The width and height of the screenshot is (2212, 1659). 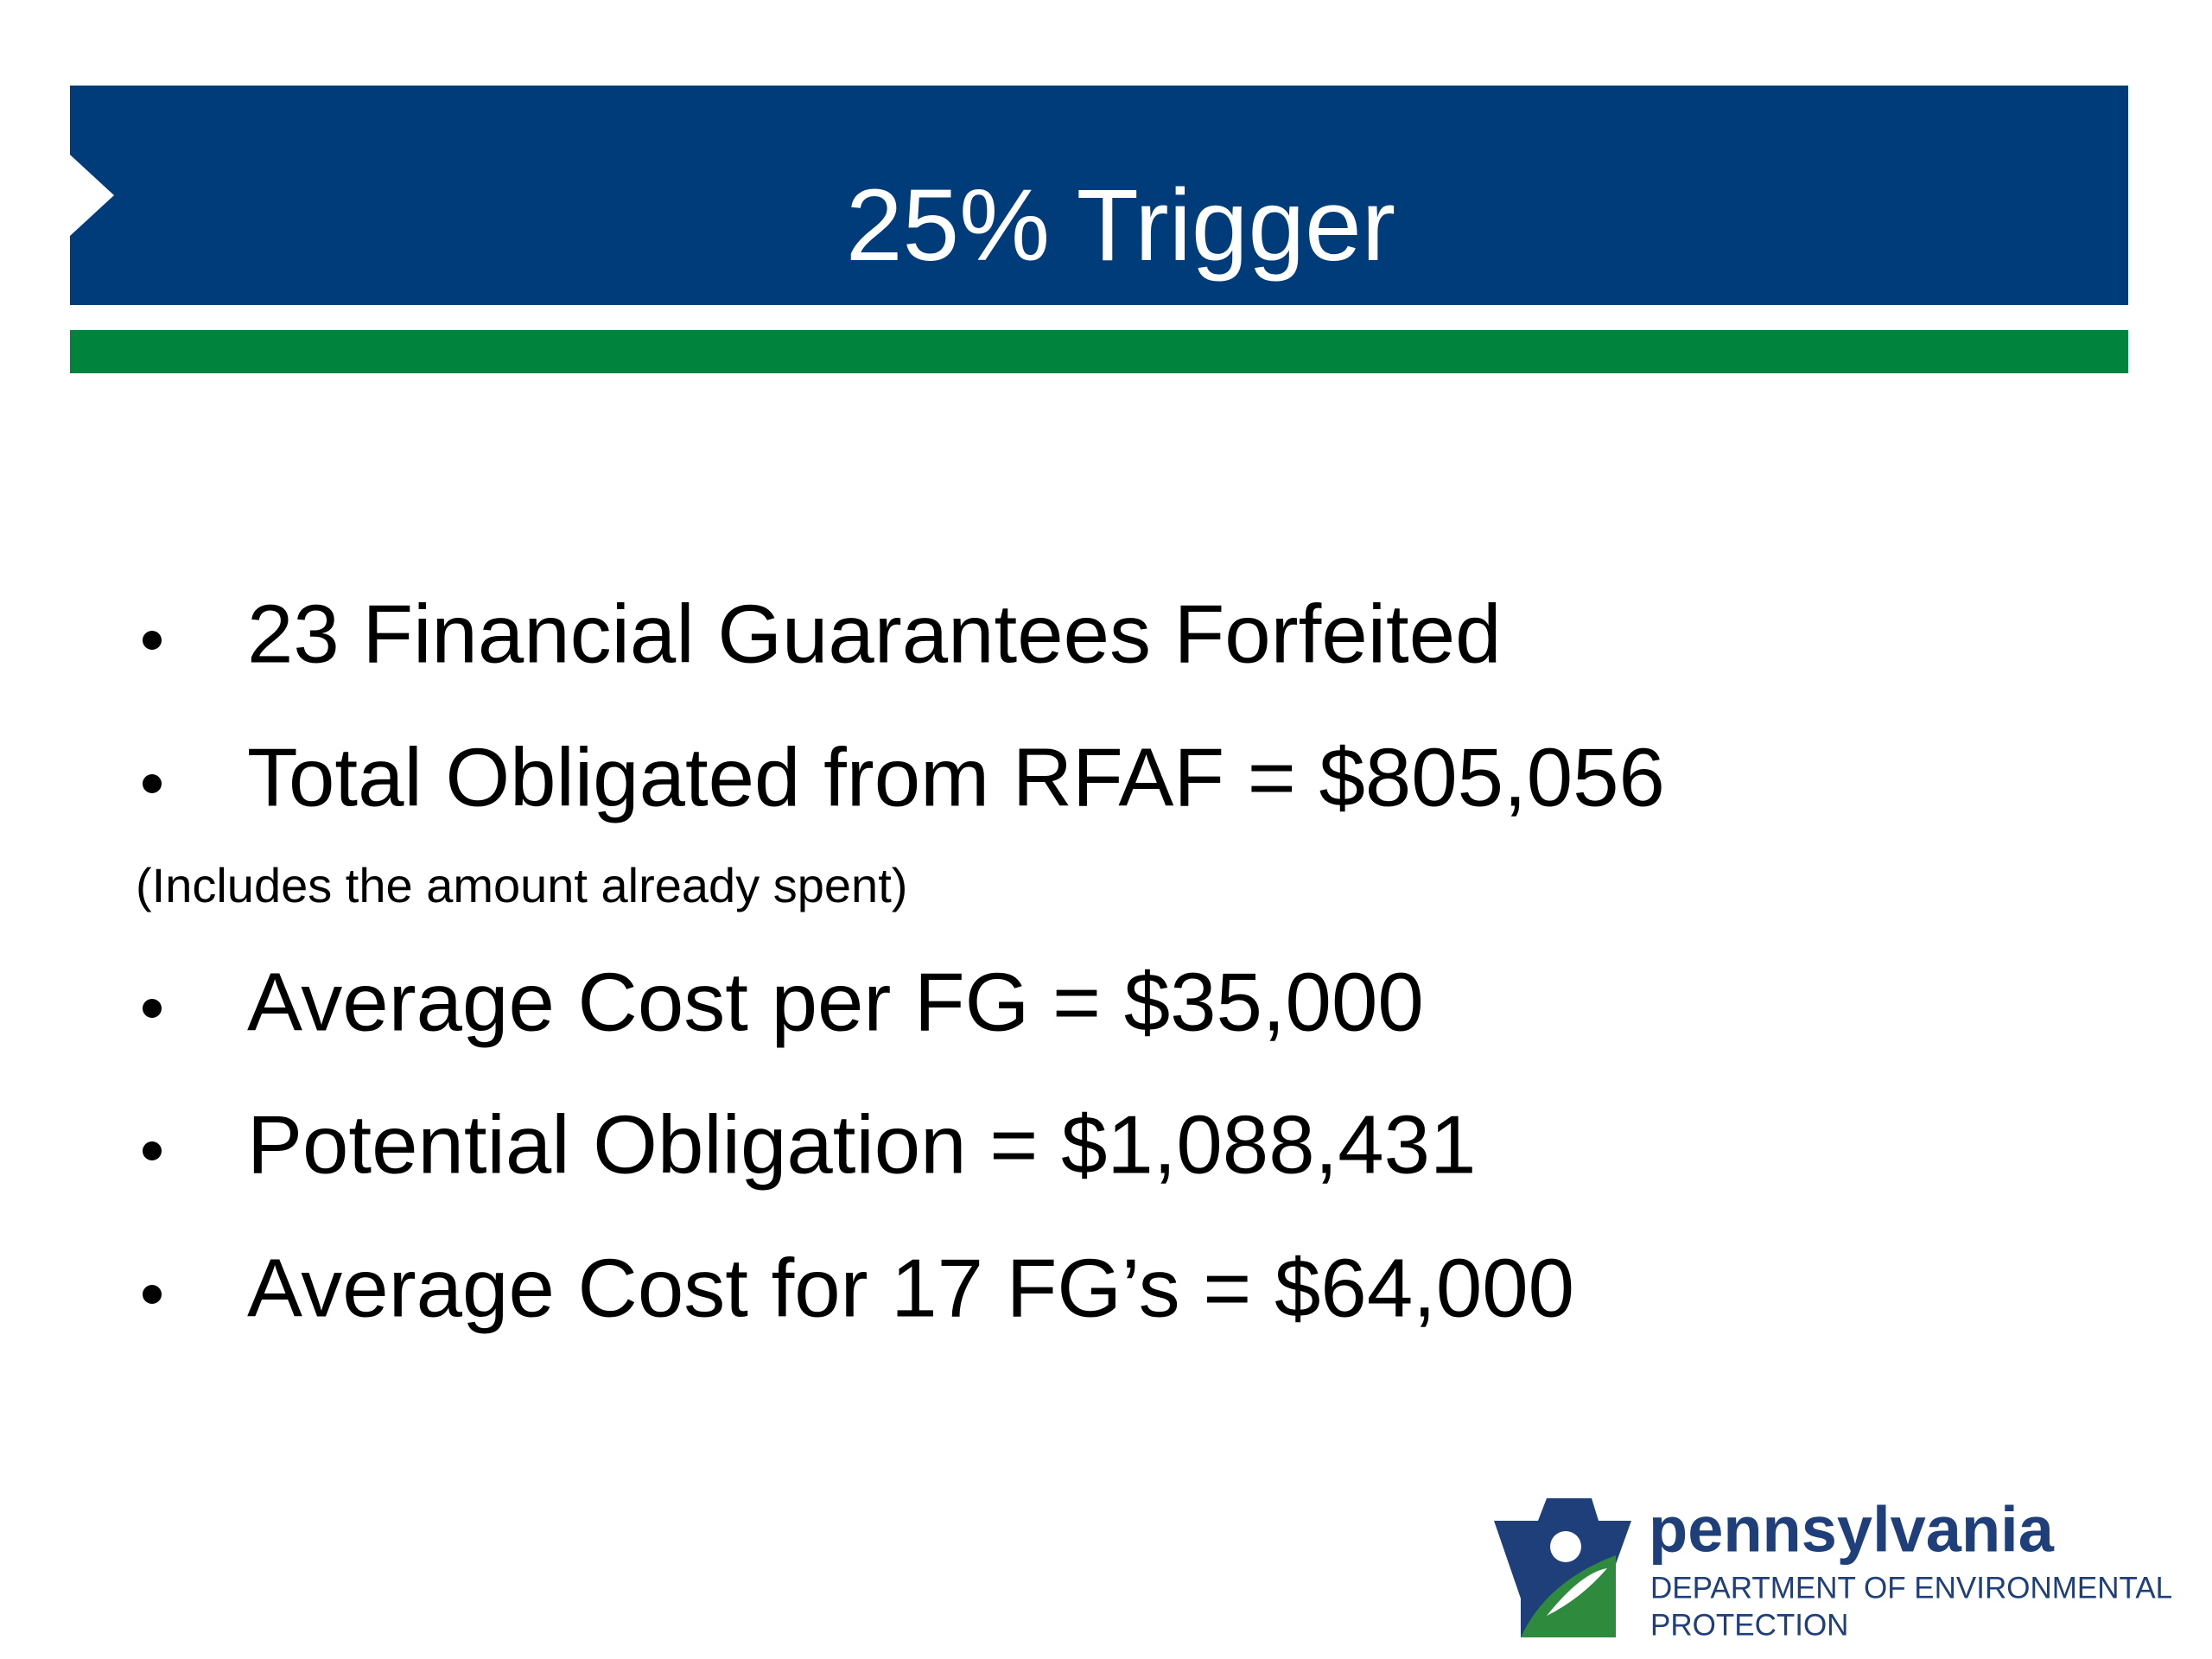 What do you see at coordinates (910, 1288) in the screenshot?
I see `bullet-text: Average Cost for 17 FG’s = $64,000` at bounding box center [910, 1288].